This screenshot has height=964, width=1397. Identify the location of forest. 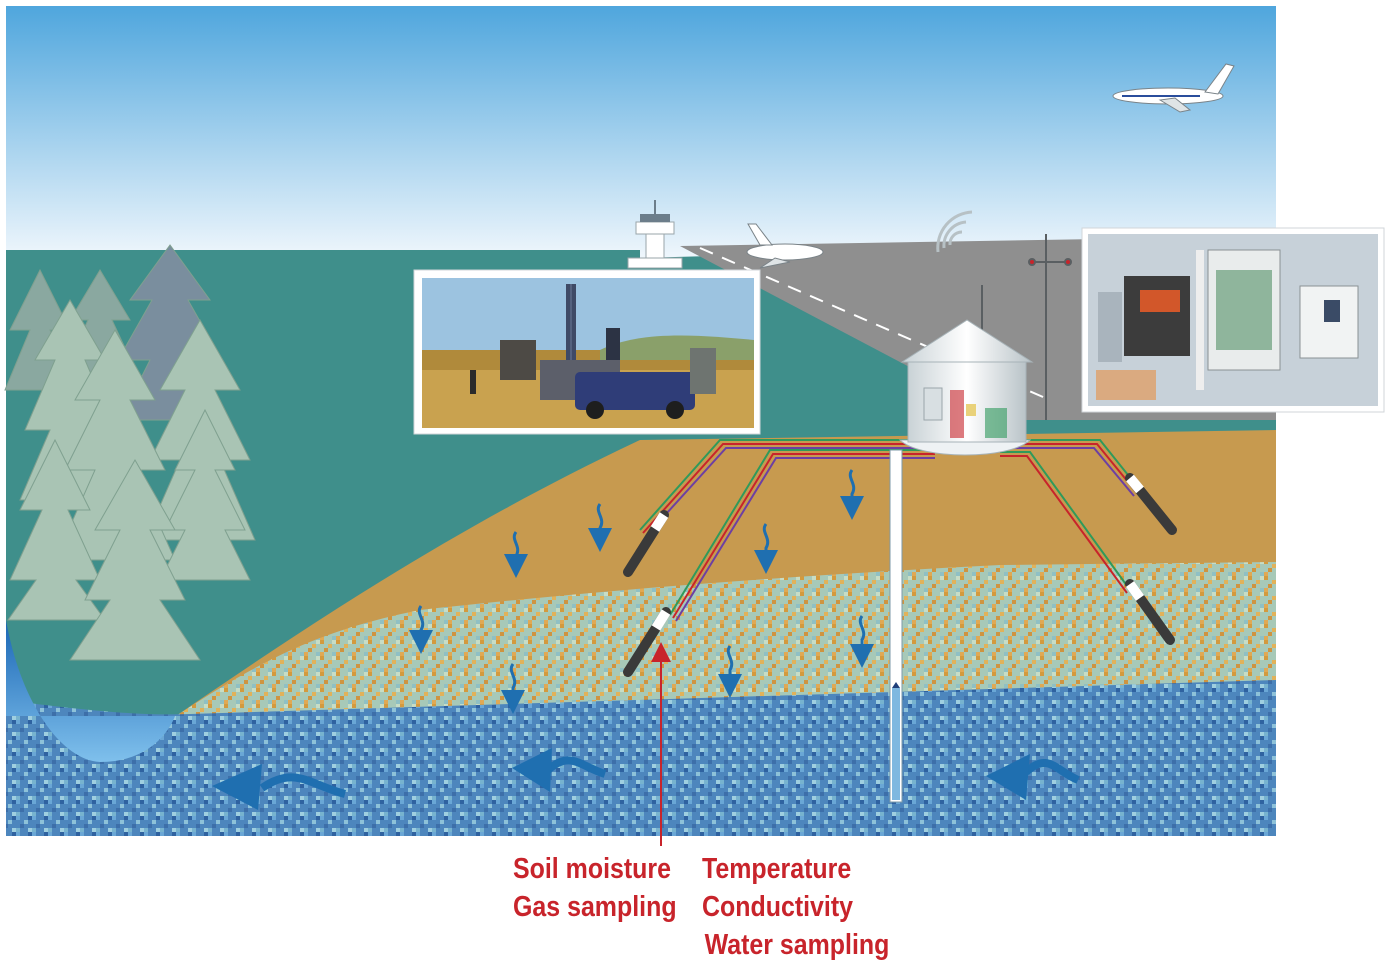
(130, 452).